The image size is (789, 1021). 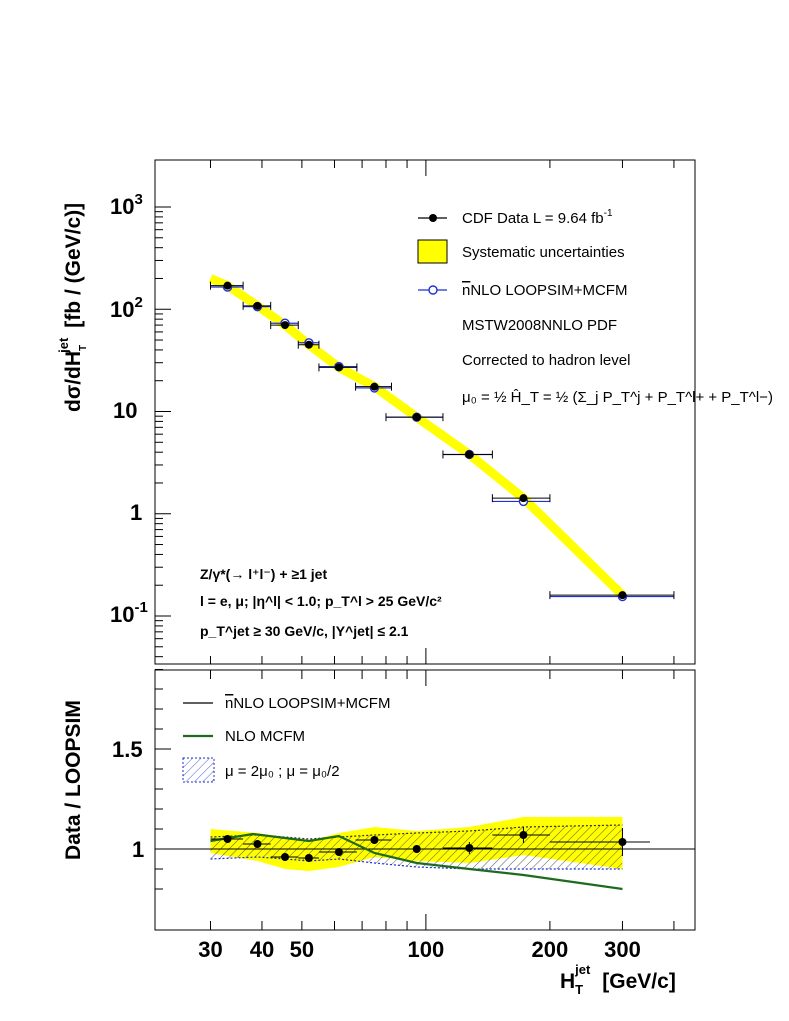 I want to click on ytick-1000: 10³, so click(x=126, y=205).